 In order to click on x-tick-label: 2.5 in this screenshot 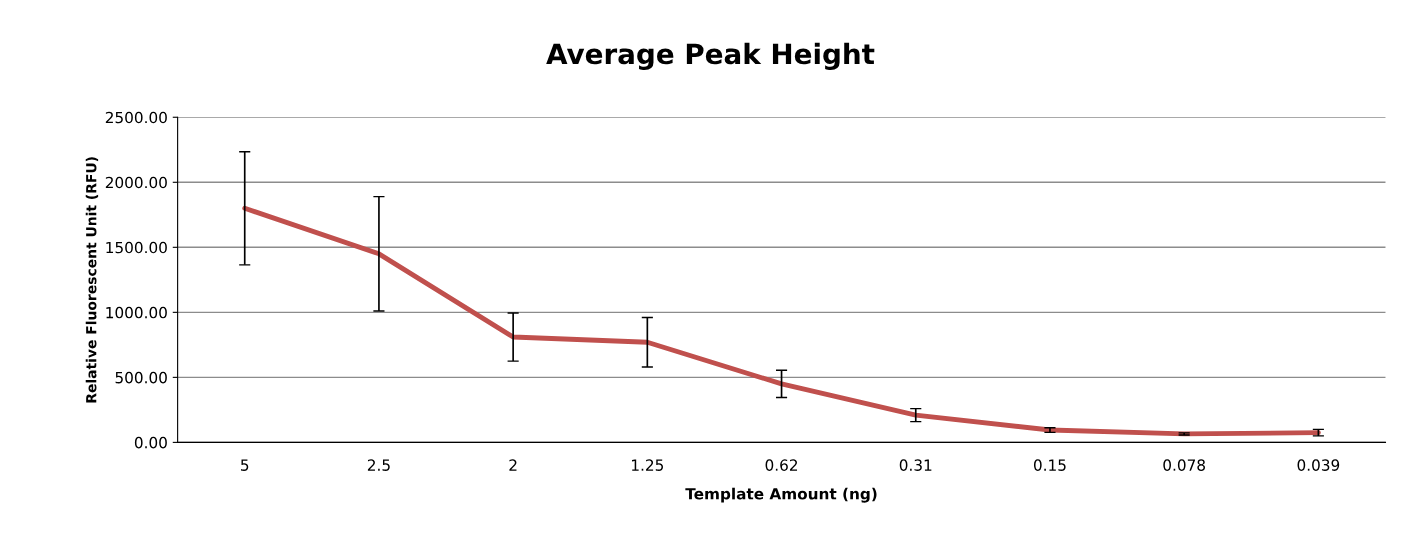, I will do `click(378, 465)`.